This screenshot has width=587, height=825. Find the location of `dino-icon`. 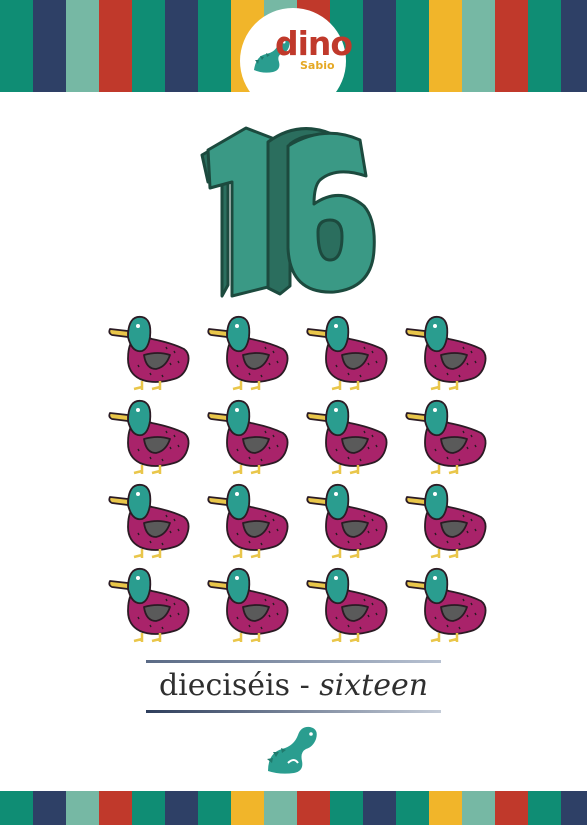

dino-icon is located at coordinates (272, 55).